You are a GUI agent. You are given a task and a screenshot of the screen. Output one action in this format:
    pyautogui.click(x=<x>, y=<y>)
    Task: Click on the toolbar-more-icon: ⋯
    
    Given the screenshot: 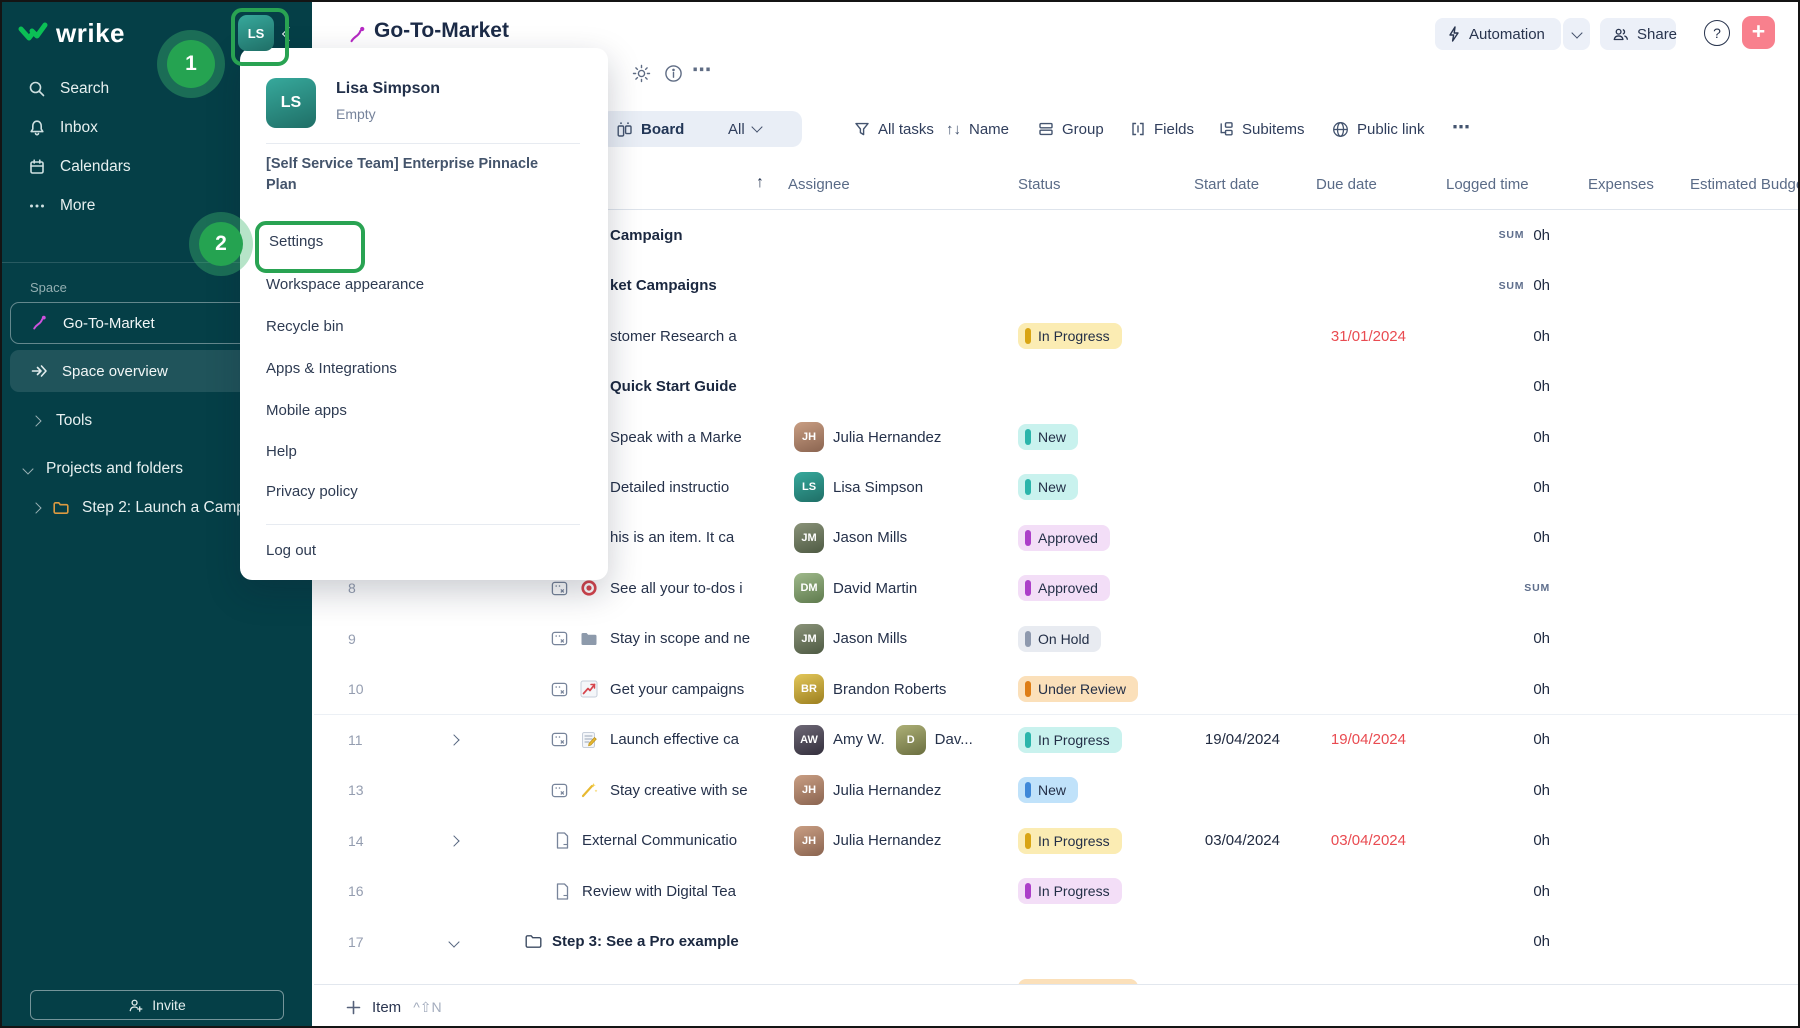 What is the action you would take?
    pyautogui.click(x=1461, y=127)
    